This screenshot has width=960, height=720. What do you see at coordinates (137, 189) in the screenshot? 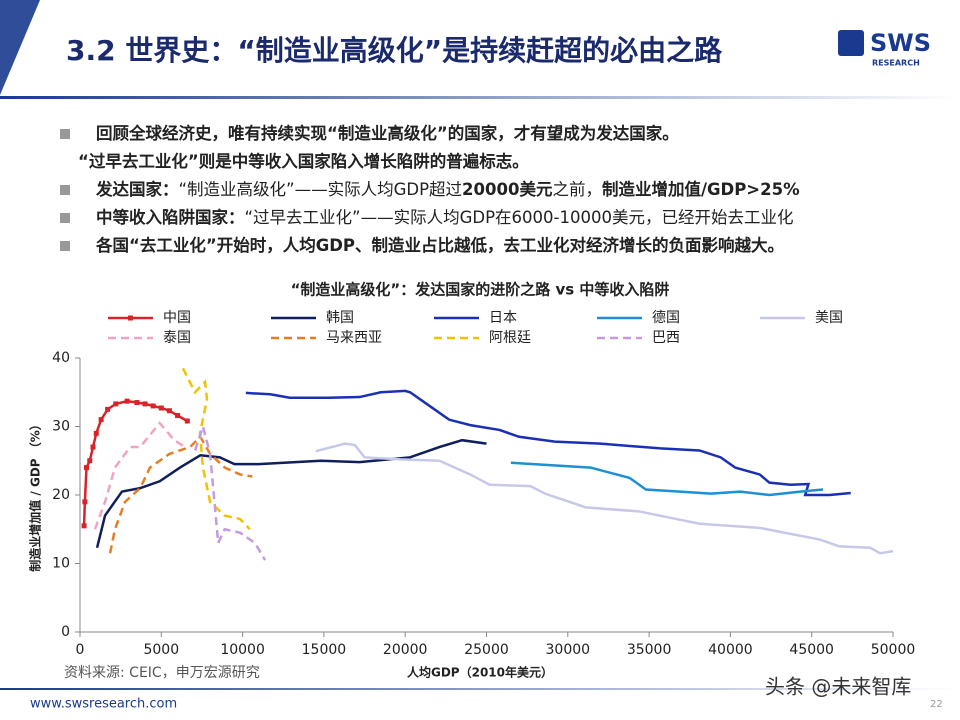
I see `text-run: 发达国家：` at bounding box center [137, 189].